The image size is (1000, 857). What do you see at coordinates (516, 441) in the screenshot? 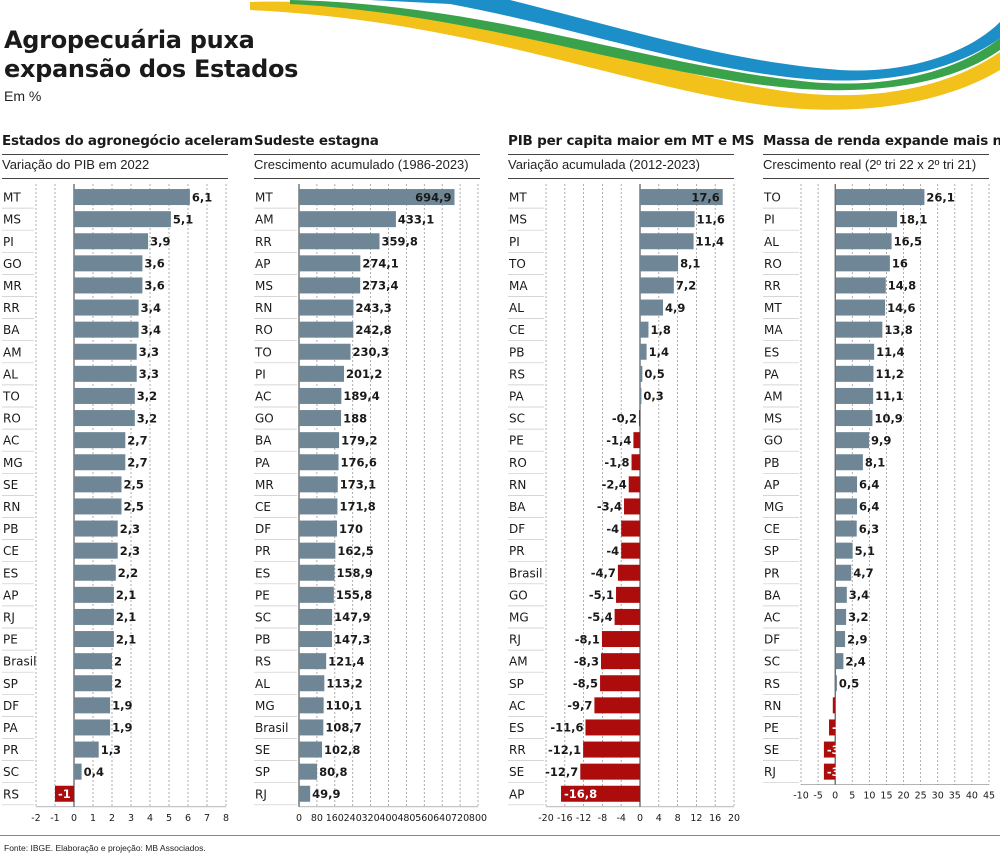
I see `category-label: PE` at bounding box center [516, 441].